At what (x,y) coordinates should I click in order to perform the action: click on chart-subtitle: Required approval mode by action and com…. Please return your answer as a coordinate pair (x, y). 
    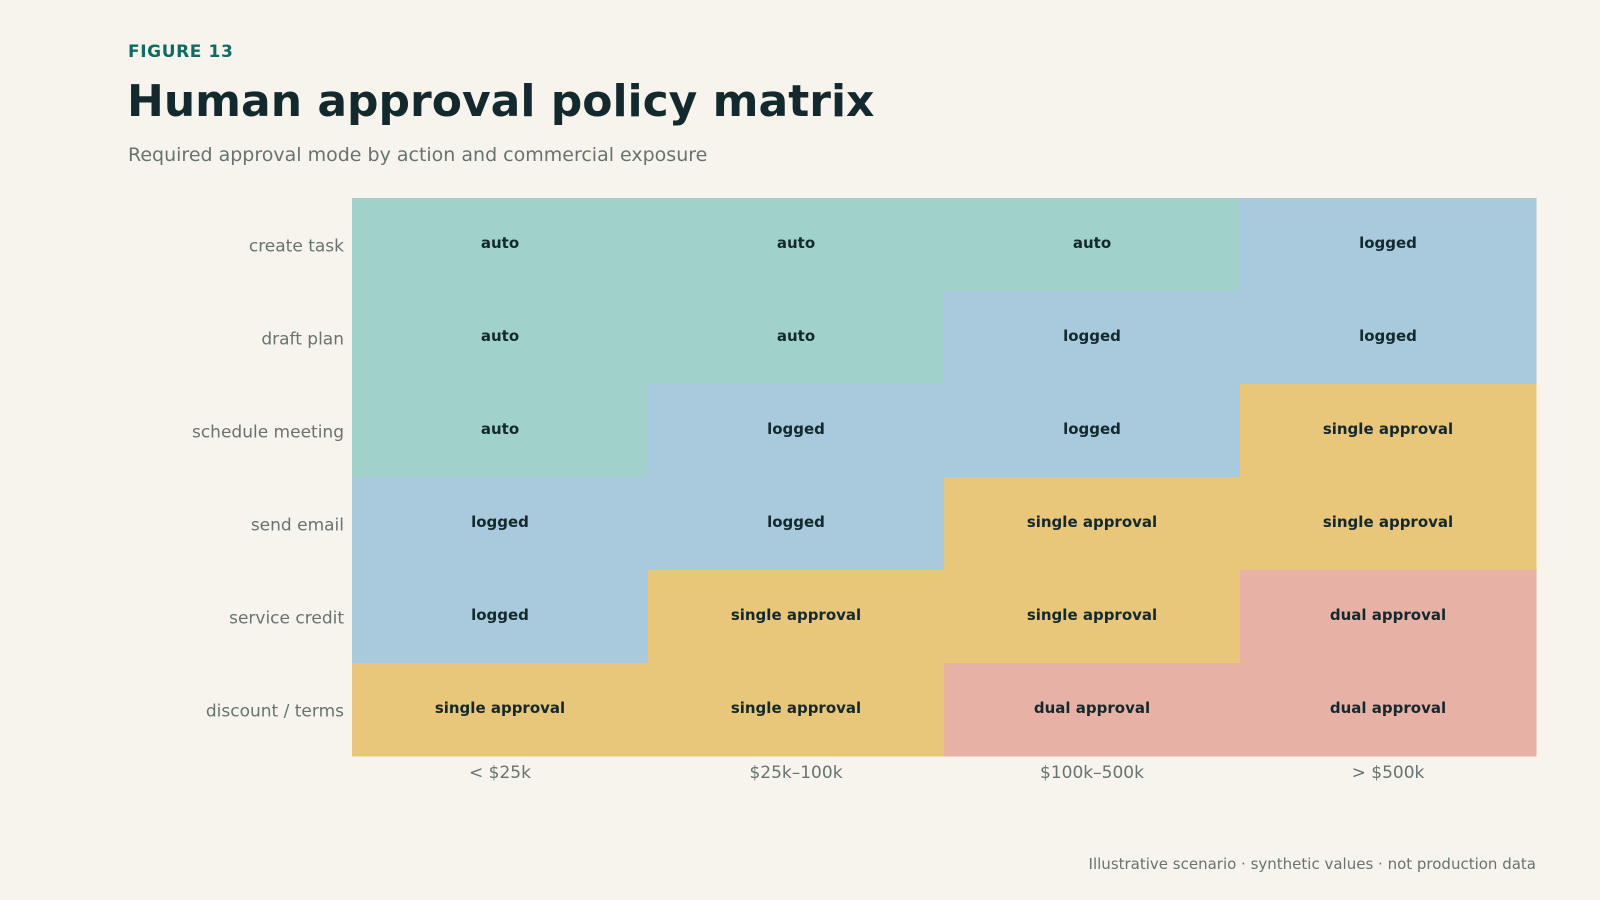
    Looking at the image, I should click on (418, 155).